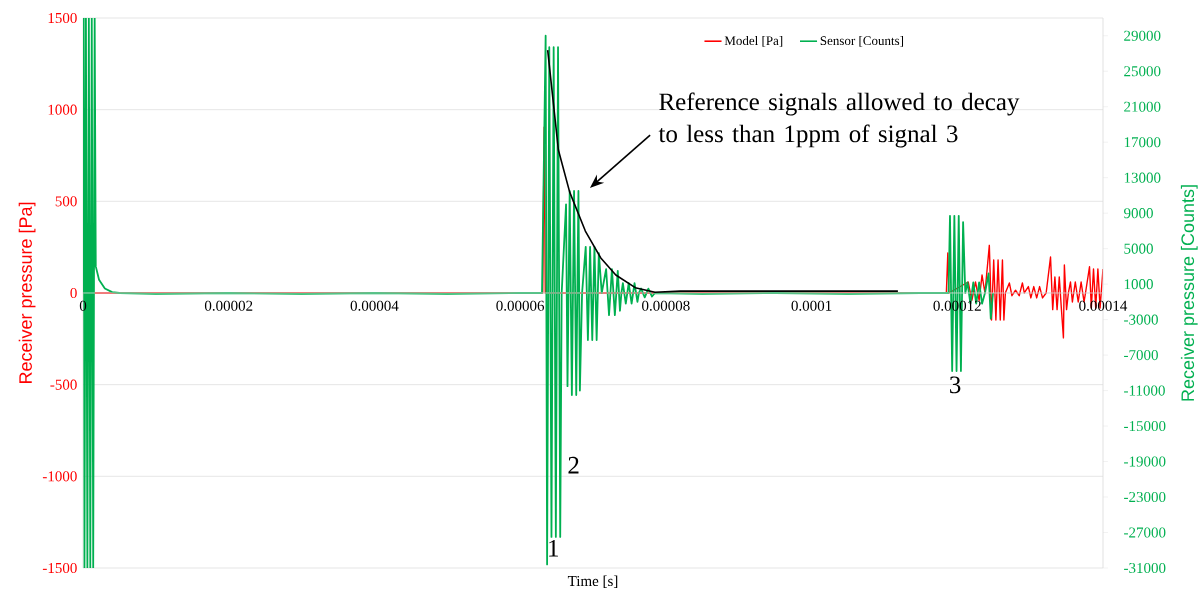  I want to click on y-tick-label: -1000, so click(59, 476).